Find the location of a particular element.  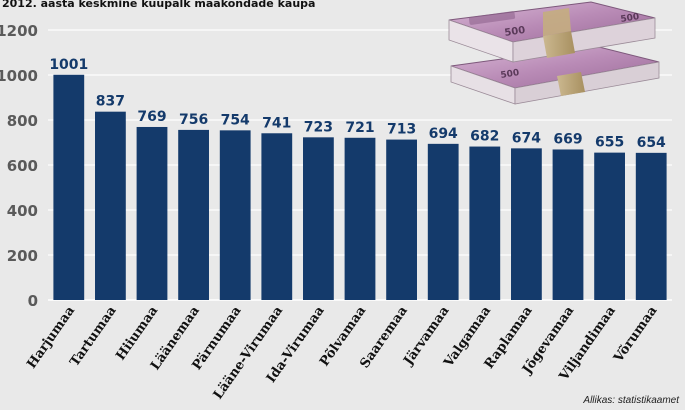

bar-value-label: 741 is located at coordinates (276, 123).